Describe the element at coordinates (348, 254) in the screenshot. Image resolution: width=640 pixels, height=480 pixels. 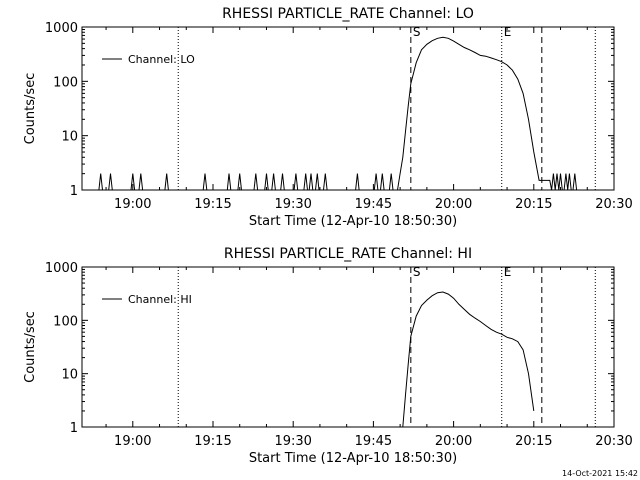
I see `chart-title: RHESSI PARTICLE_RATE Channel: HI` at that location.